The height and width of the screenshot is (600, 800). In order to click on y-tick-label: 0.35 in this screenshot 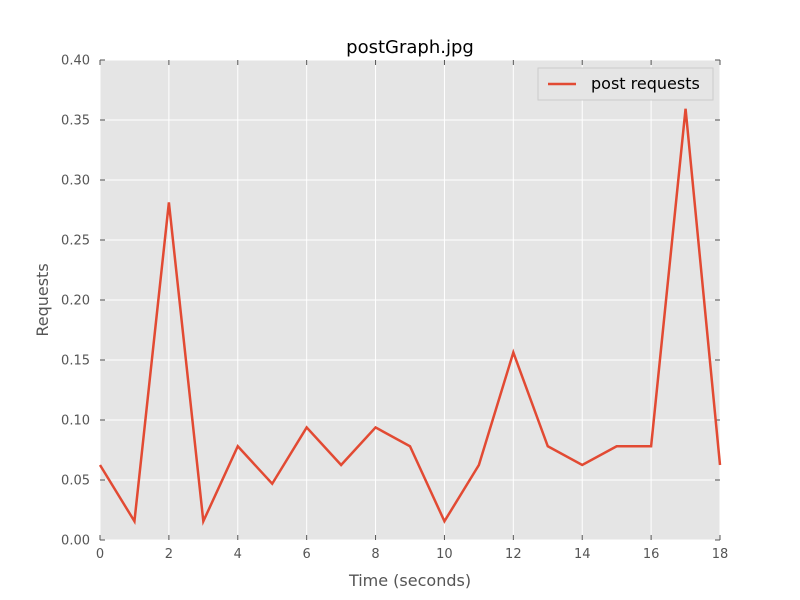, I will do `click(75, 121)`.